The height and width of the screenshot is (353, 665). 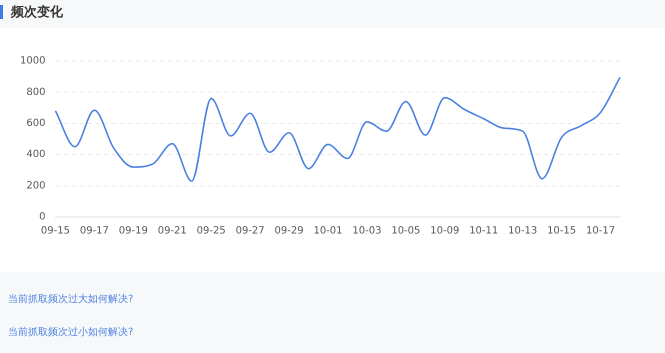 What do you see at coordinates (211, 231) in the screenshot?
I see `x-tick-label: 09-25` at bounding box center [211, 231].